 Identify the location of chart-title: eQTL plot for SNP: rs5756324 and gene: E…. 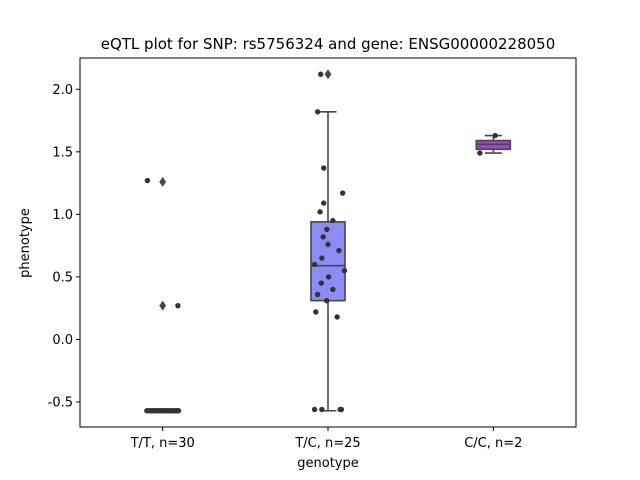
(328, 44).